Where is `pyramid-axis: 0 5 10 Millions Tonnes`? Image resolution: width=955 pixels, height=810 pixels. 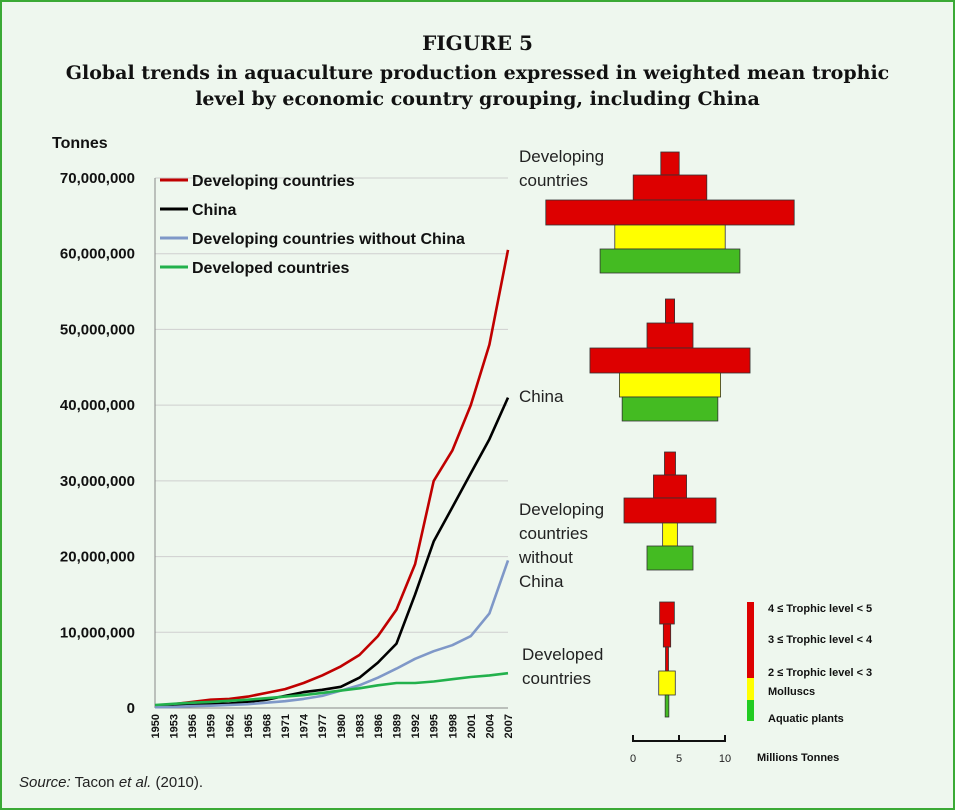 pyramid-axis: 0 5 10 Millions Tonnes is located at coordinates (734, 750).